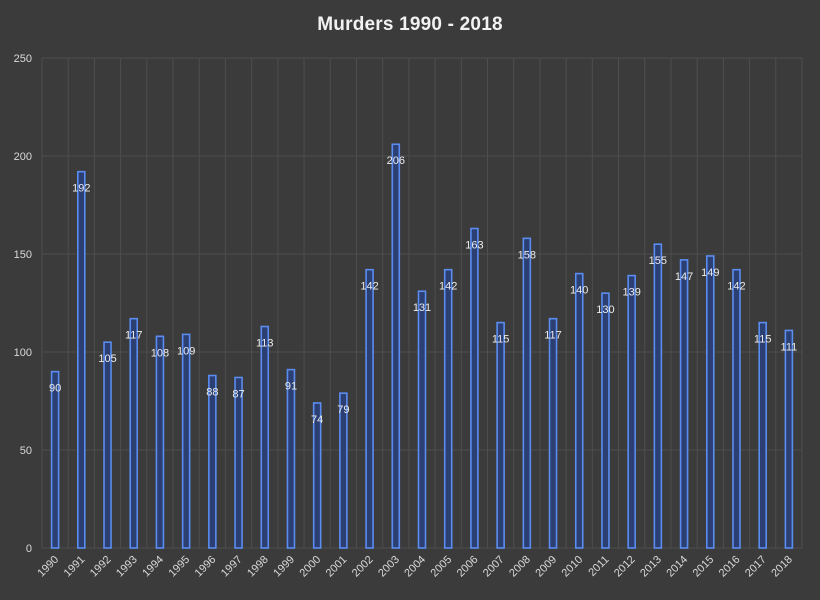 Image resolution: width=820 pixels, height=600 pixels. What do you see at coordinates (527, 393) in the screenshot?
I see `bar-2008` at bounding box center [527, 393].